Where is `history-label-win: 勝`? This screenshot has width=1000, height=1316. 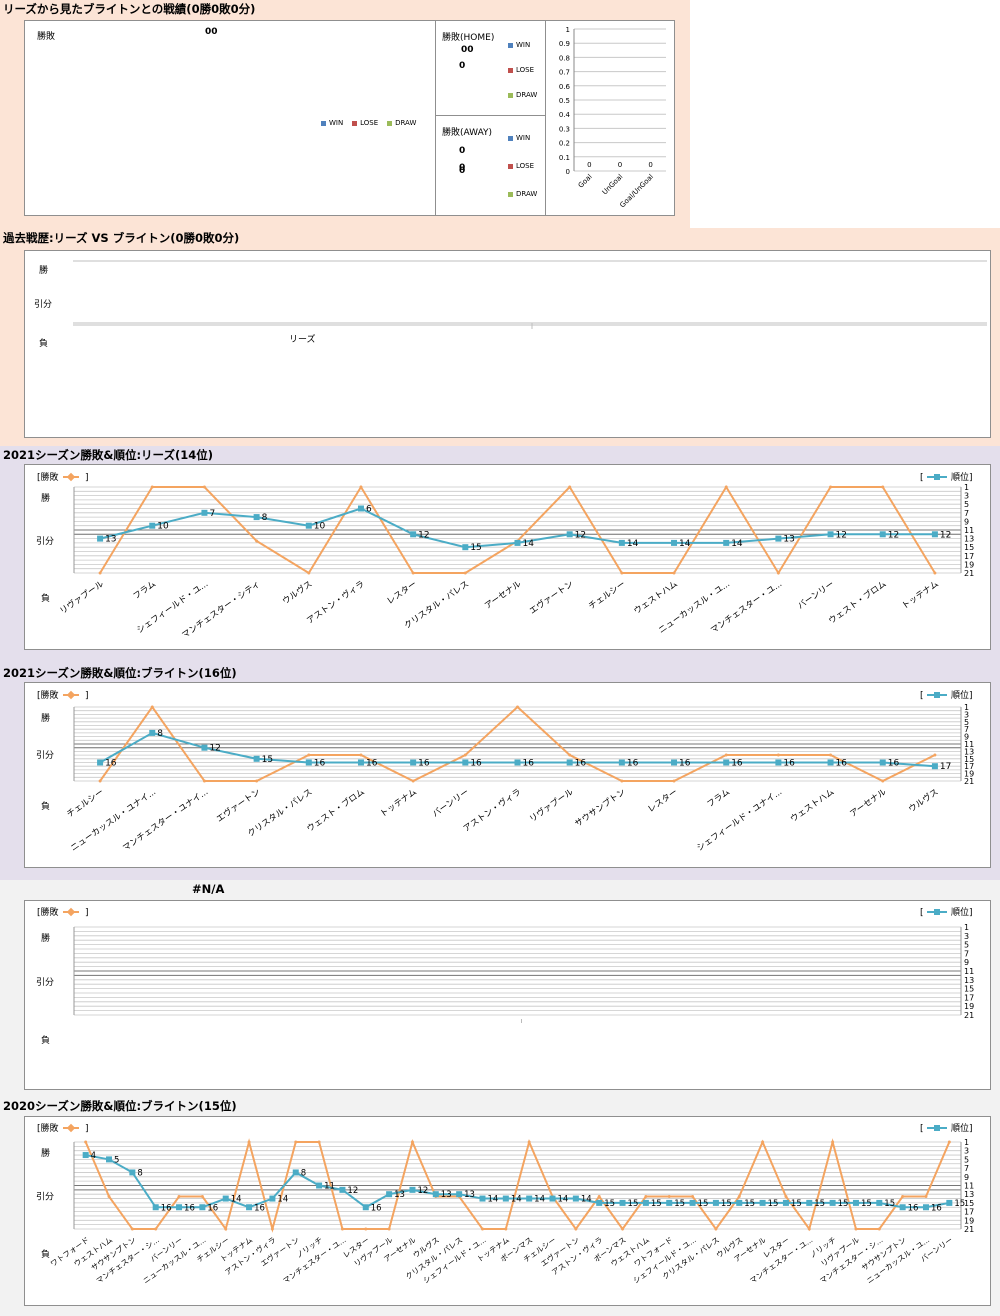 history-label-win: 勝 is located at coordinates (44, 271).